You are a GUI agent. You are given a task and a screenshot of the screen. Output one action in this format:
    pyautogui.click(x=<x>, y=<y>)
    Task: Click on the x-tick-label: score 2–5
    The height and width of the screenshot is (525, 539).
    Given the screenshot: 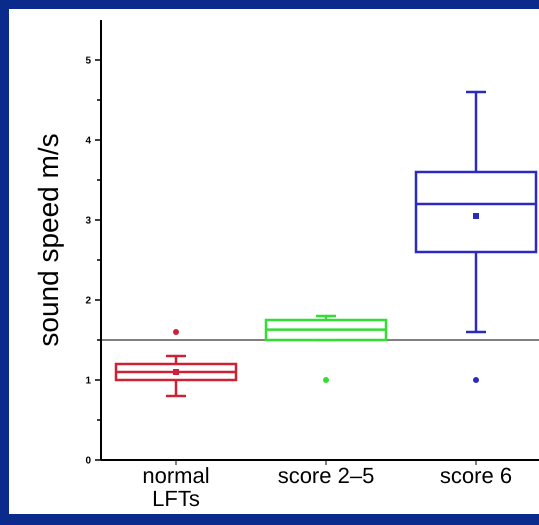 What is the action you would take?
    pyautogui.click(x=326, y=475)
    